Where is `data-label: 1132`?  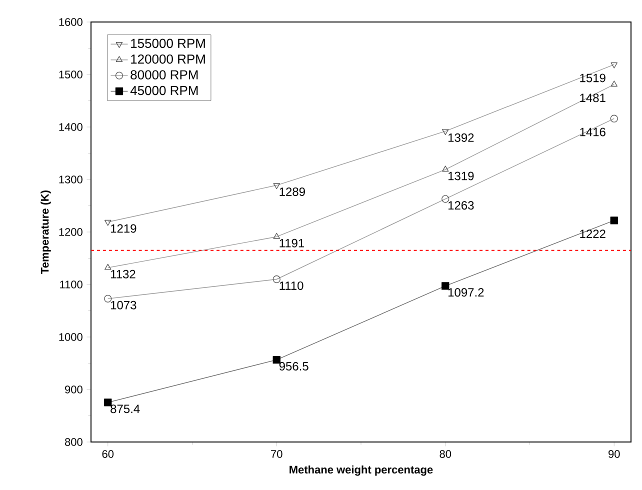 data-label: 1132 is located at coordinates (123, 274).